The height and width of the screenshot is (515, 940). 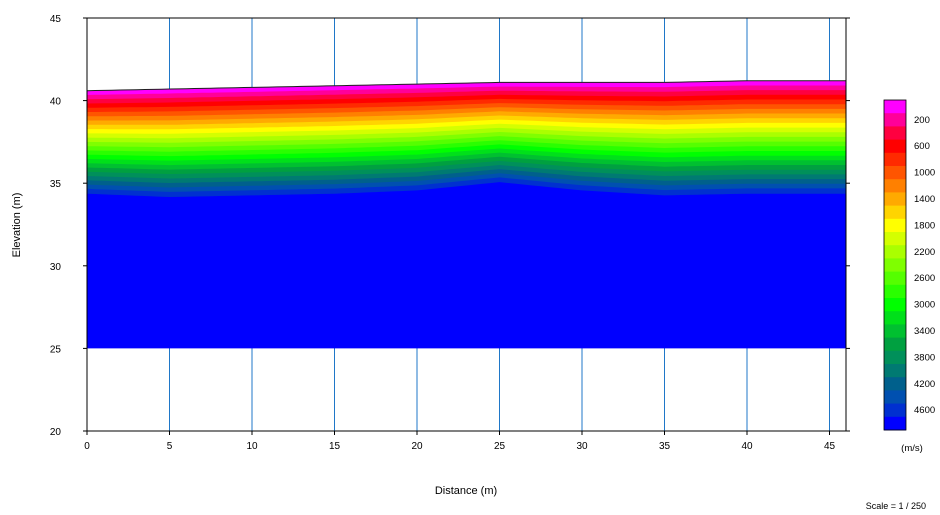 What do you see at coordinates (924, 225) in the screenshot?
I see `colorbar-label-1800: 1800` at bounding box center [924, 225].